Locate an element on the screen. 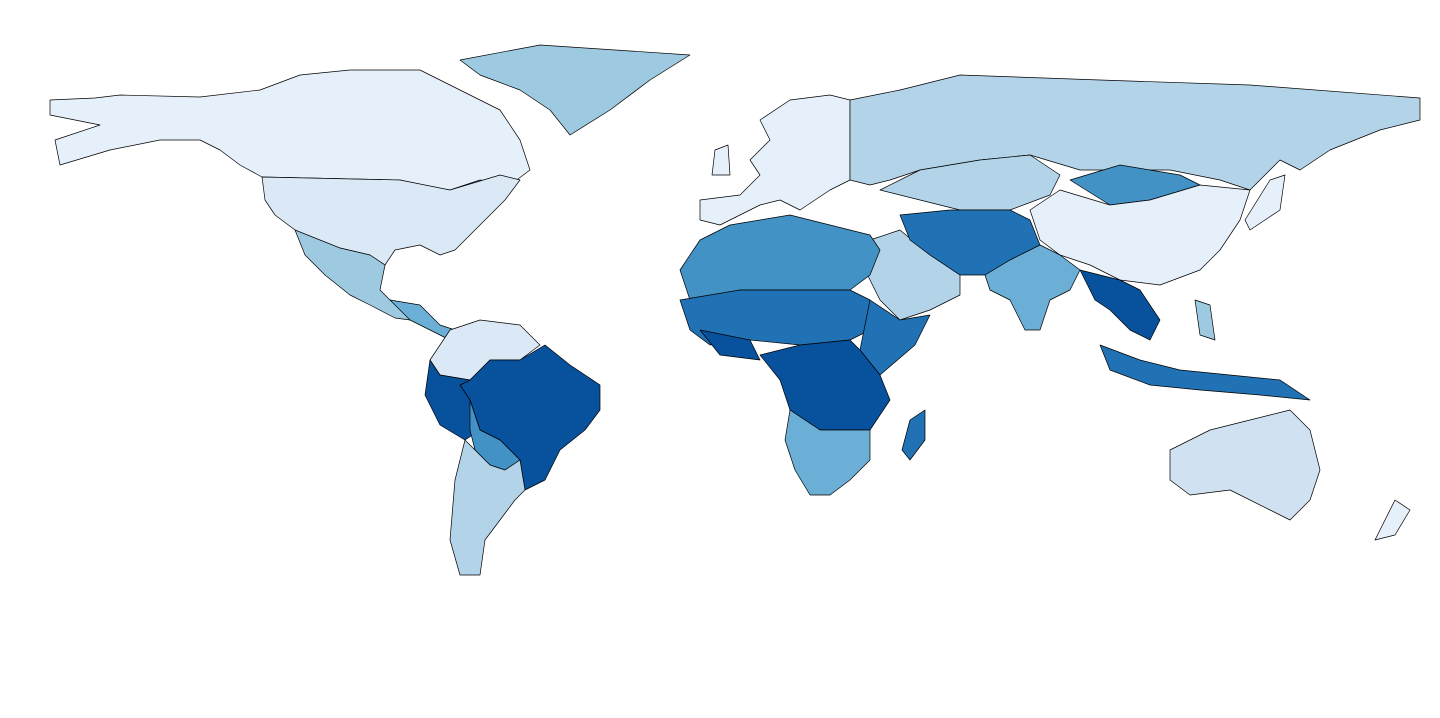 This screenshot has width=1440, height=718. philippines is located at coordinates (1205, 320).